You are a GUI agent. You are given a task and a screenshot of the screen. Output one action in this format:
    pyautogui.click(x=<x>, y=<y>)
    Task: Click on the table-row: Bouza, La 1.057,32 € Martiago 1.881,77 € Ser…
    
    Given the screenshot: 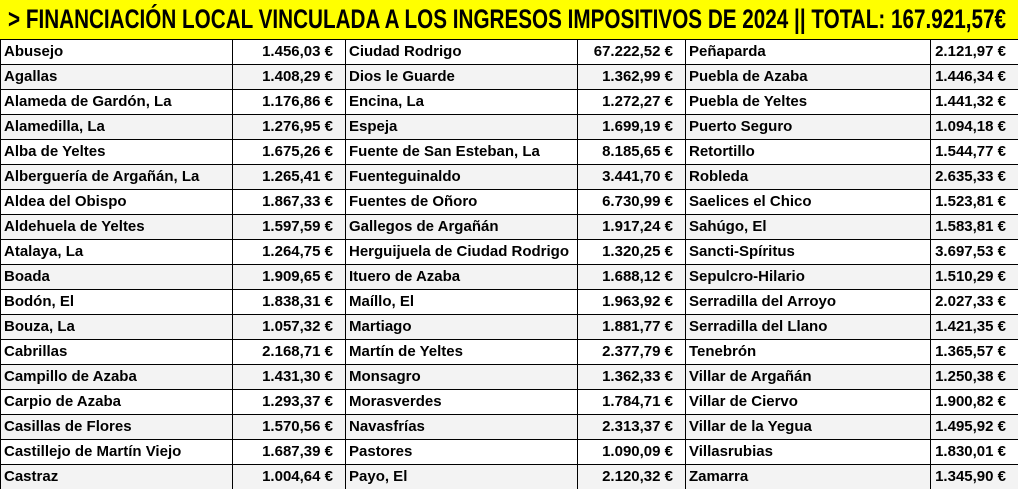 What is the action you would take?
    pyautogui.click(x=509, y=327)
    